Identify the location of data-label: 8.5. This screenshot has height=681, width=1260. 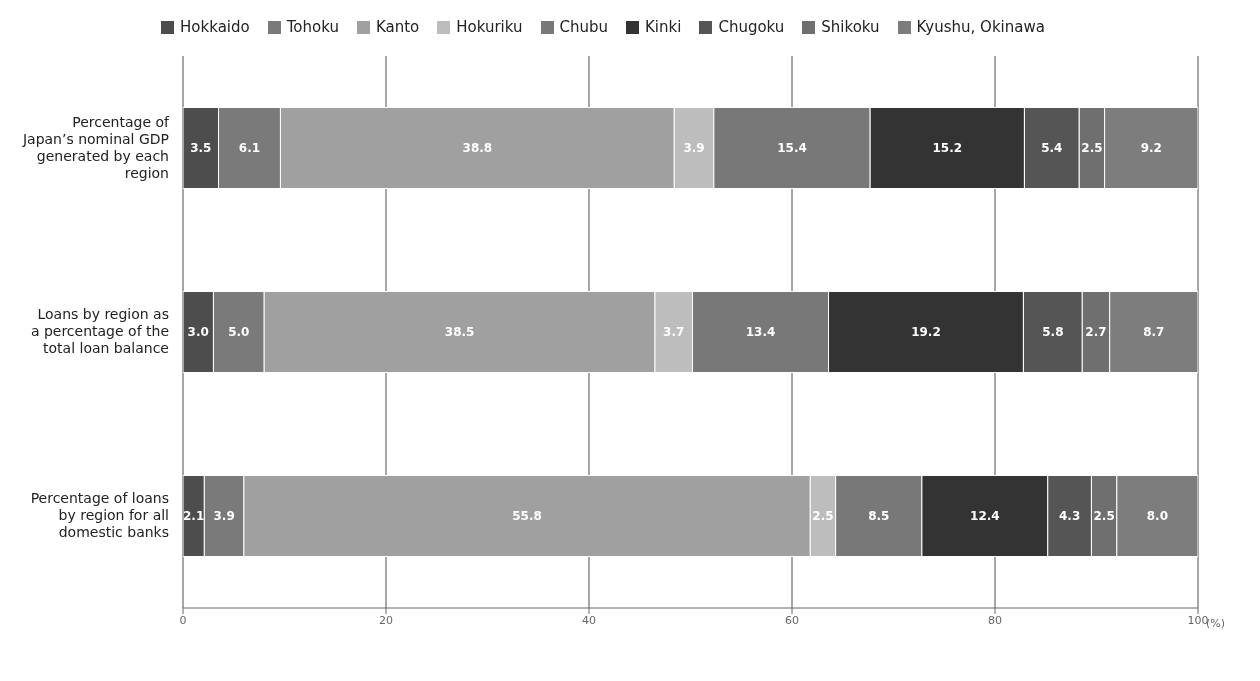
(879, 516).